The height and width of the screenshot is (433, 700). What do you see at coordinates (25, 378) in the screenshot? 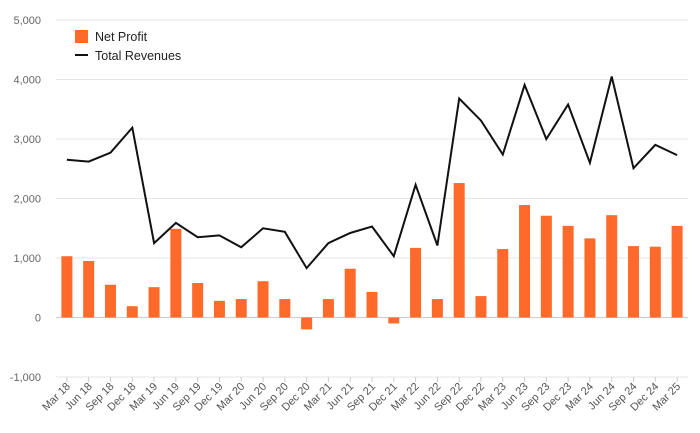
I see `y-tick-label: -1,000` at bounding box center [25, 378].